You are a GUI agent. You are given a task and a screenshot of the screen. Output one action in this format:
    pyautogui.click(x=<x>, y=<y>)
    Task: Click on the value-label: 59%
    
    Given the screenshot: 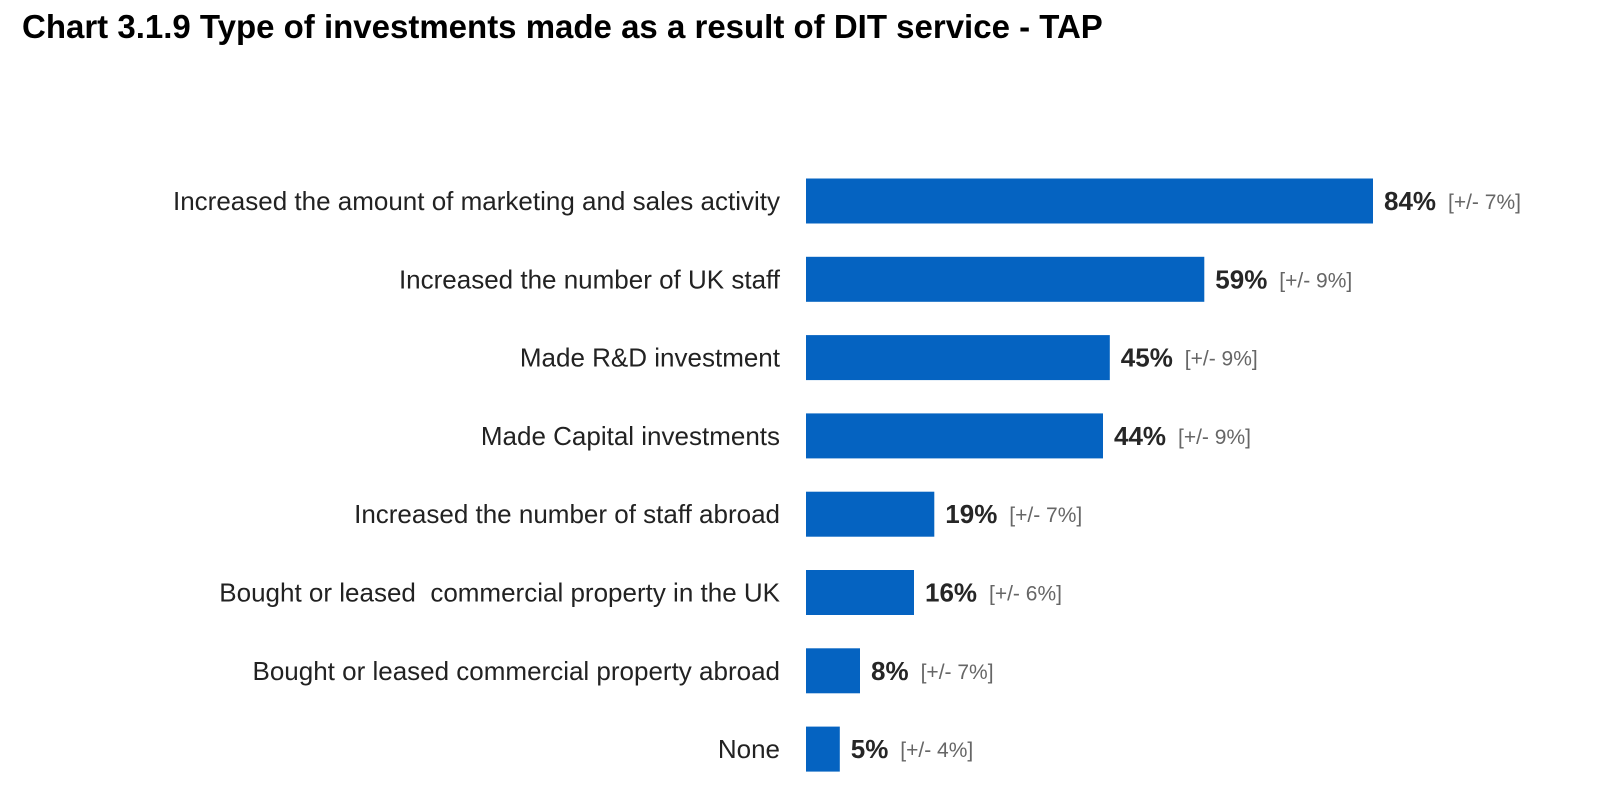 What is the action you would take?
    pyautogui.click(x=1241, y=279)
    